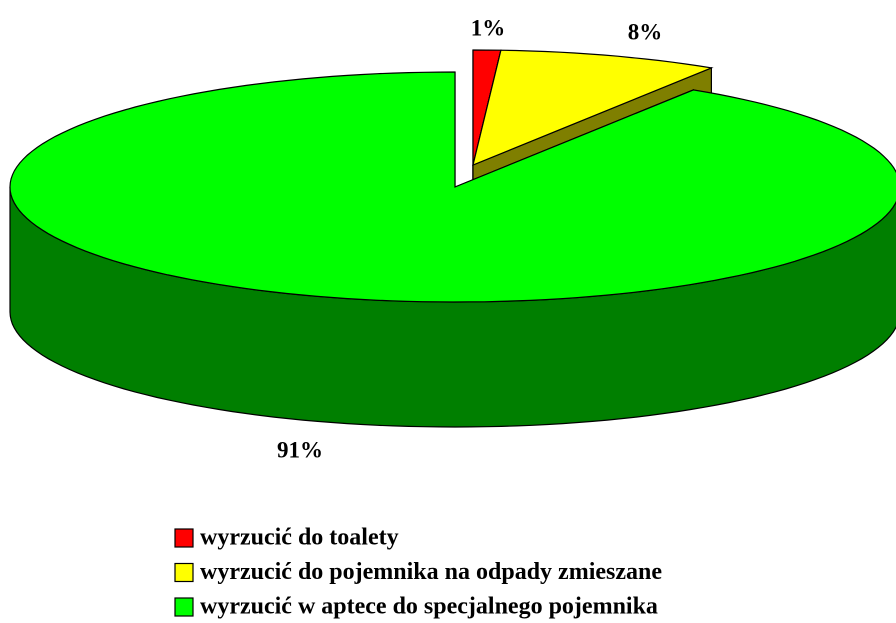 The image size is (896, 623). Describe the element at coordinates (593, 107) in the screenshot. I see `slice` at that location.